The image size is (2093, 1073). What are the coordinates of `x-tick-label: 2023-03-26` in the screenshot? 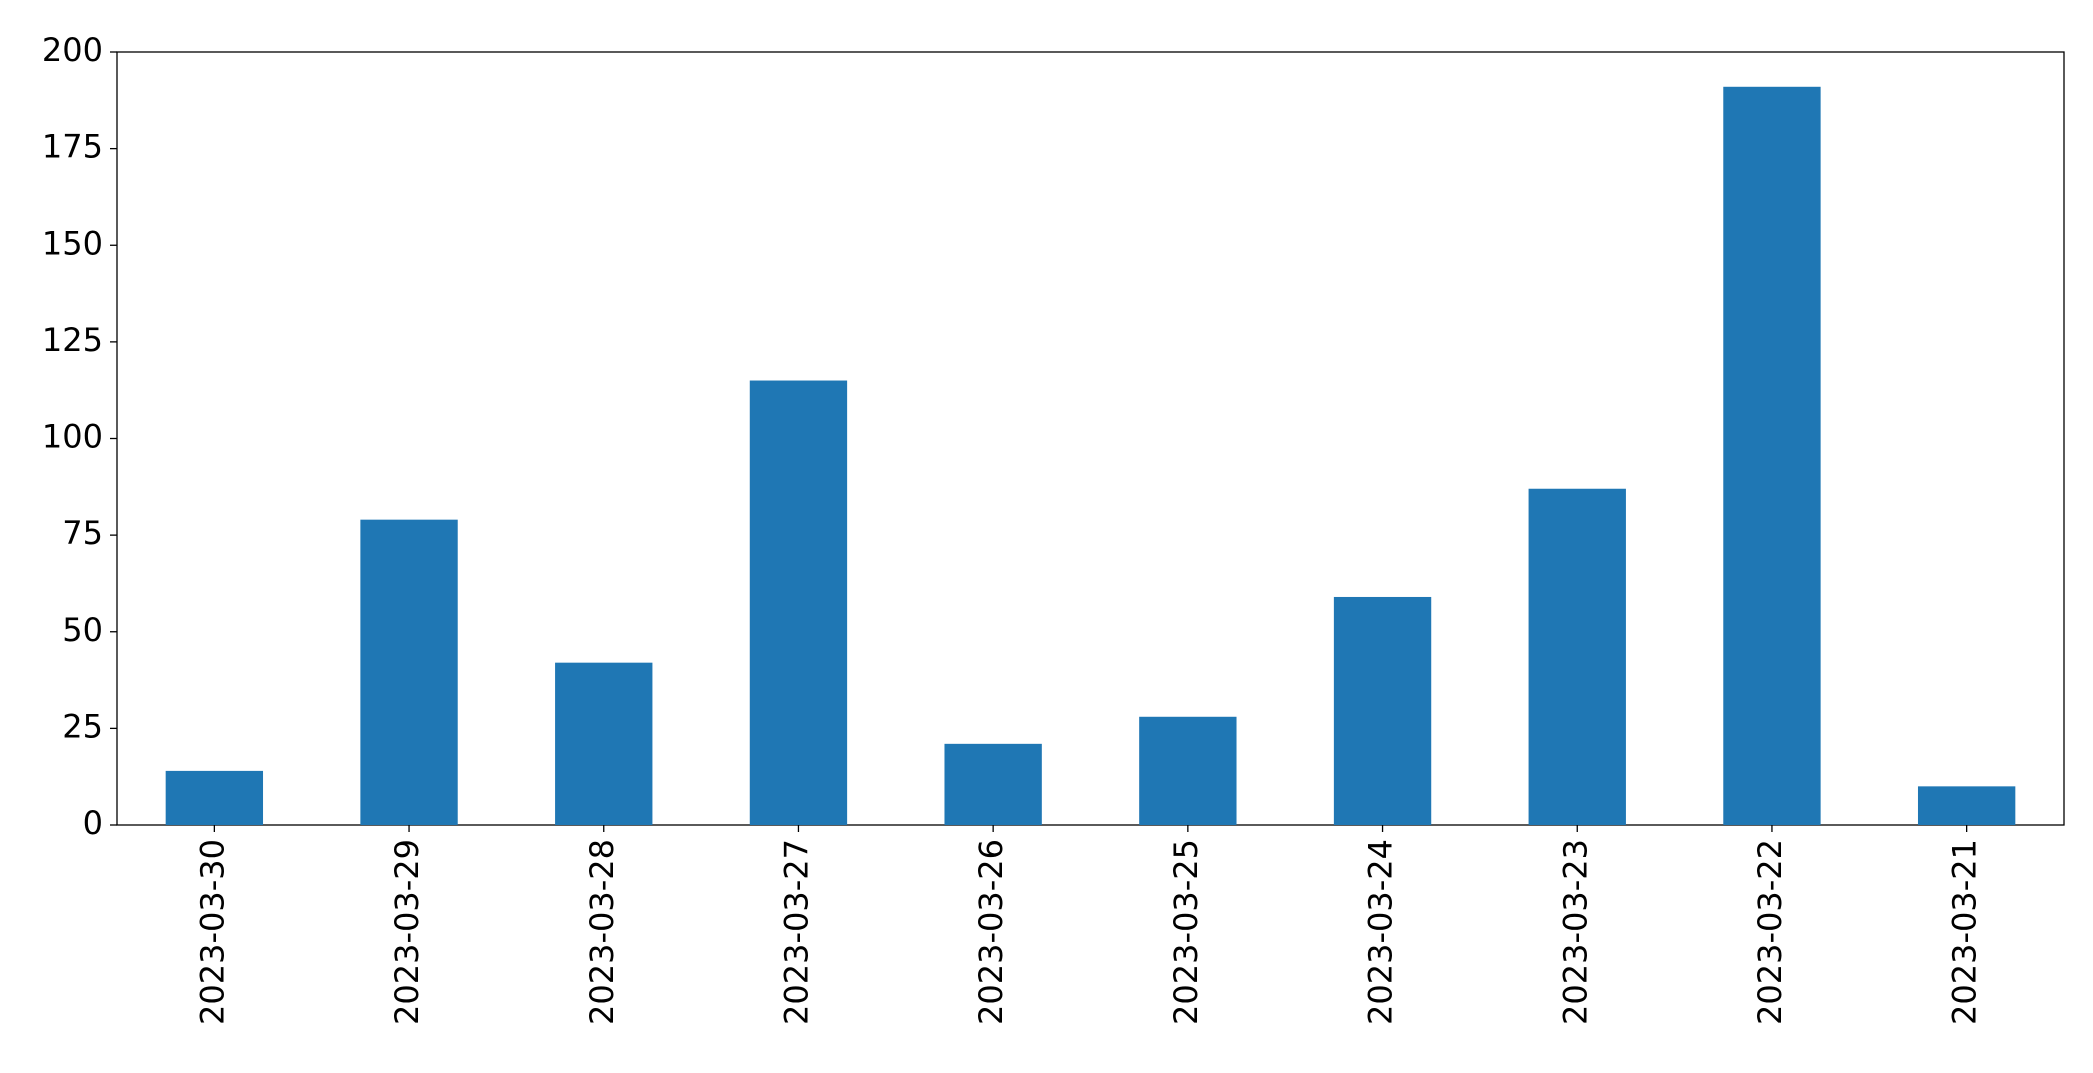 It's located at (991, 932).